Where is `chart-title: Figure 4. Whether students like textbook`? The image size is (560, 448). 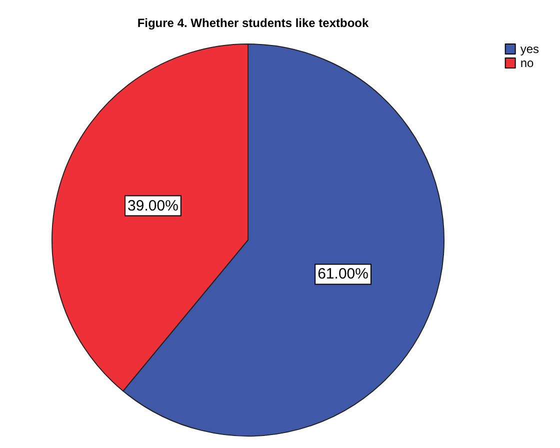 chart-title: Figure 4. Whether students like textbook is located at coordinates (253, 23).